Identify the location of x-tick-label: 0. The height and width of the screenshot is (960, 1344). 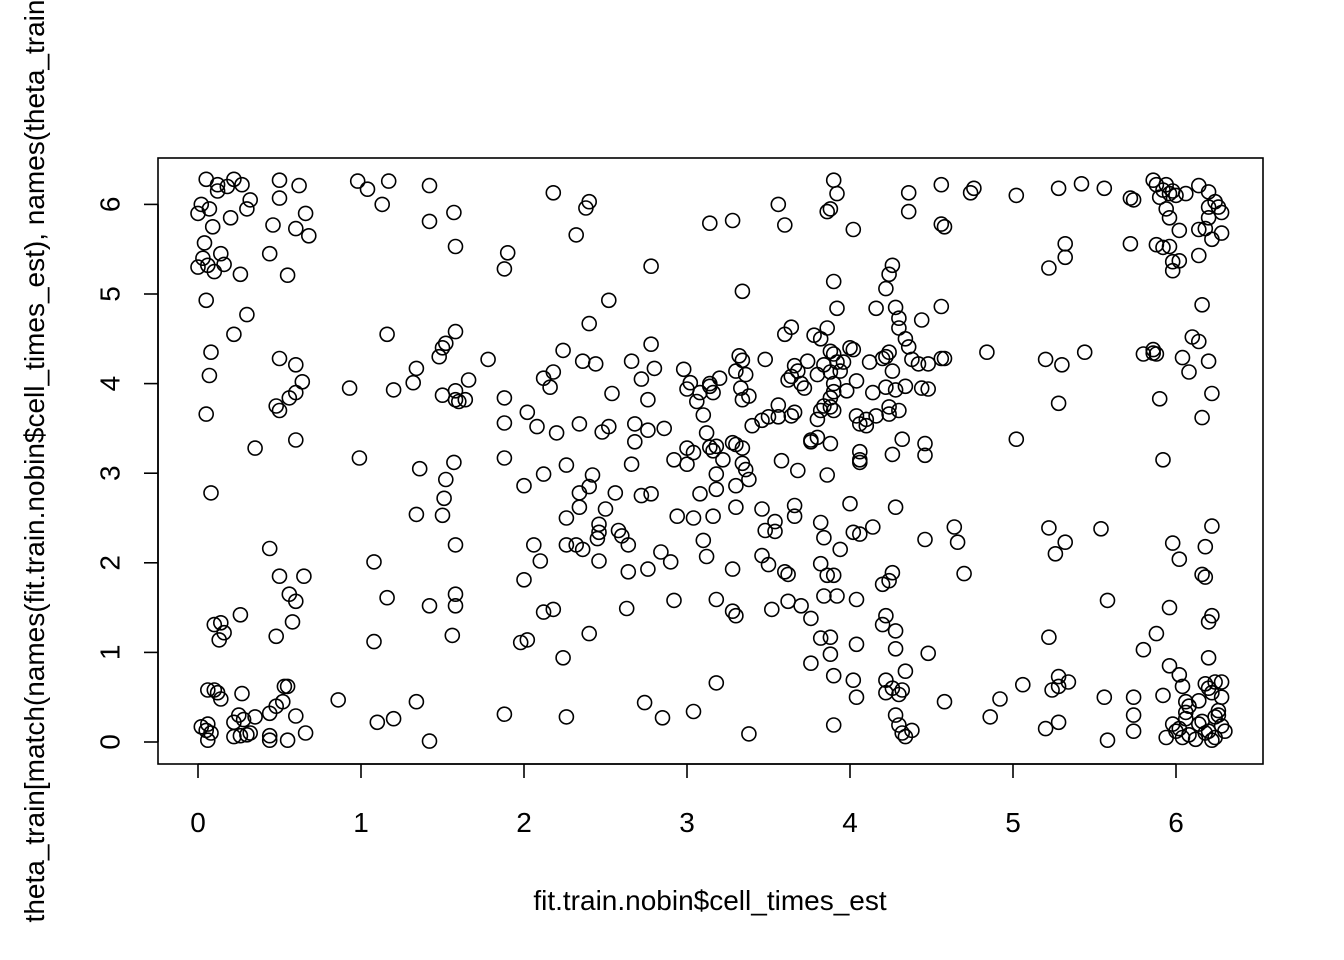
(198, 822).